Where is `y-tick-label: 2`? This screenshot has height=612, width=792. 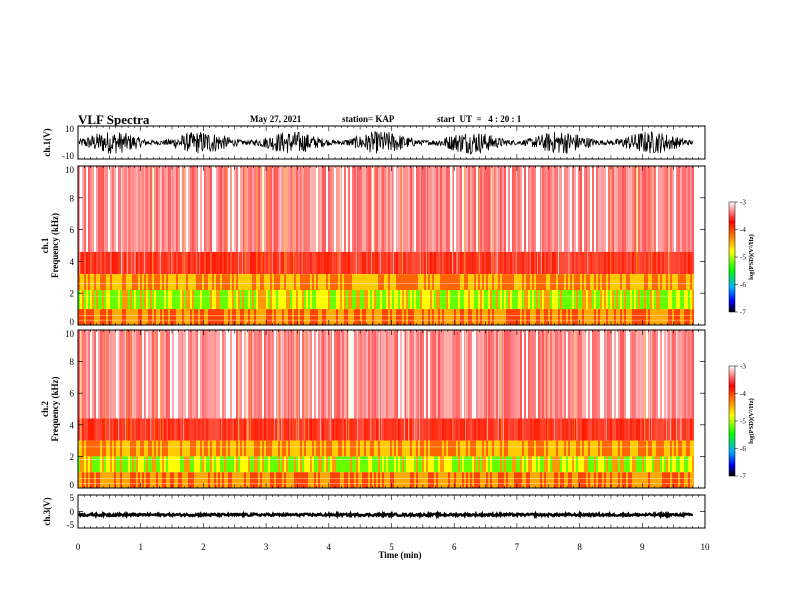
y-tick-label: 2 is located at coordinates (72, 294).